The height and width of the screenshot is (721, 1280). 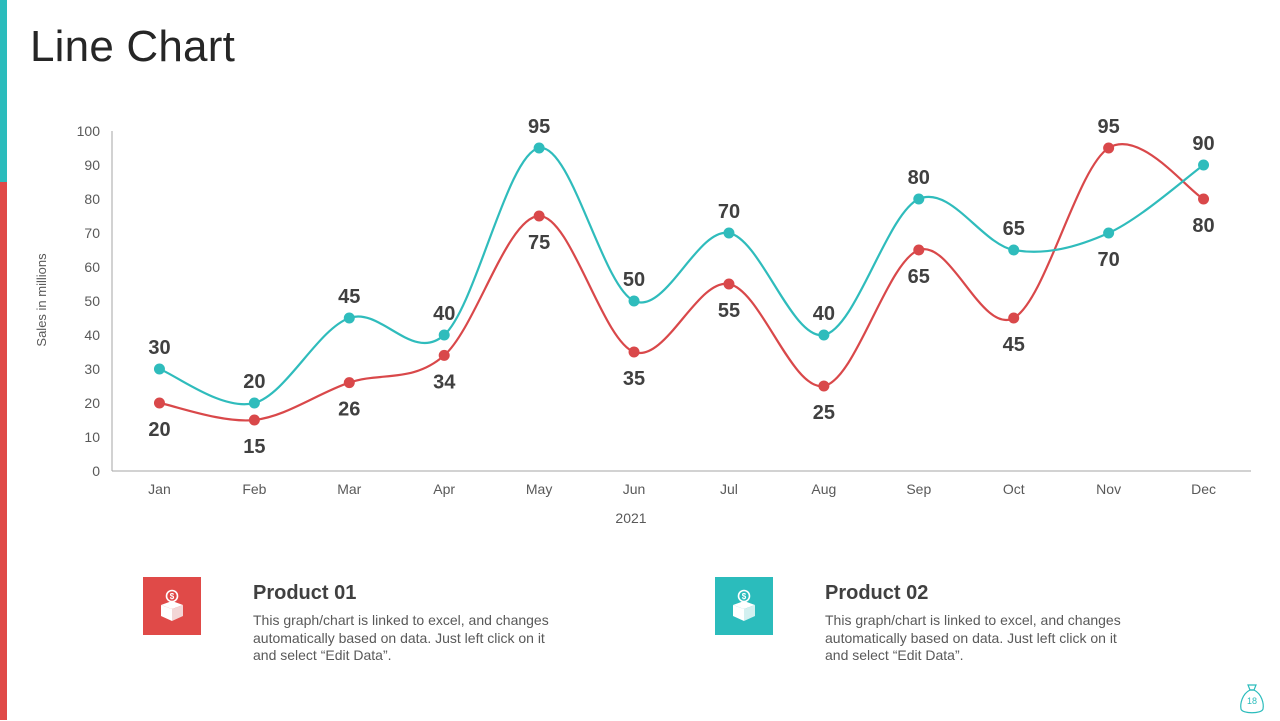 What do you see at coordinates (634, 280) in the screenshot?
I see `series-2-data-label: 50` at bounding box center [634, 280].